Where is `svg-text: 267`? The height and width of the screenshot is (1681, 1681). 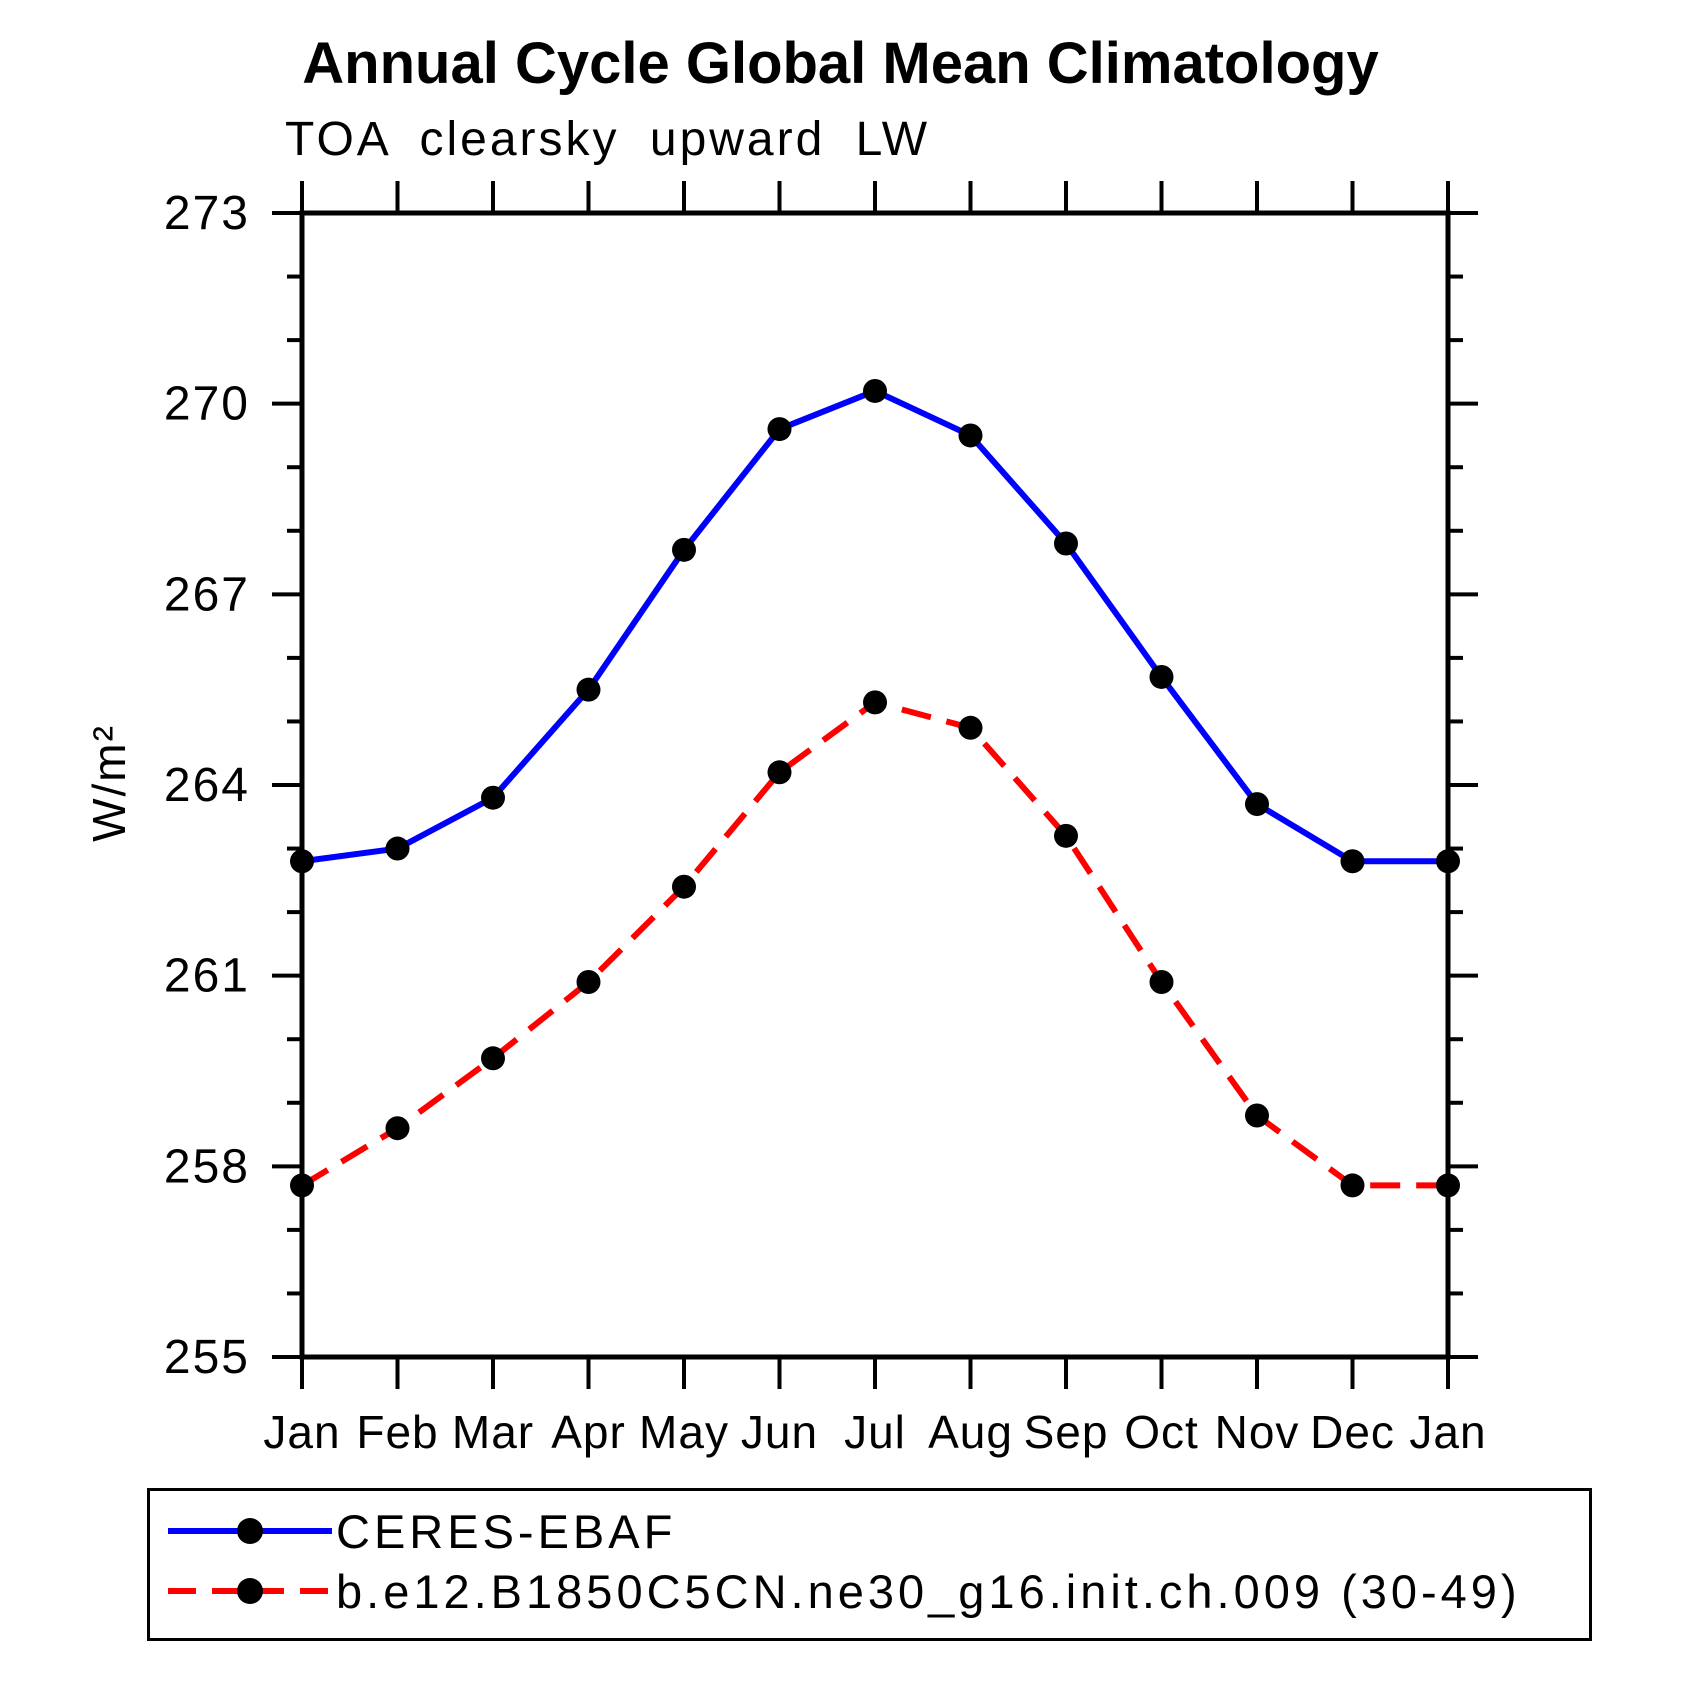 svg-text: 267 is located at coordinates (207, 594).